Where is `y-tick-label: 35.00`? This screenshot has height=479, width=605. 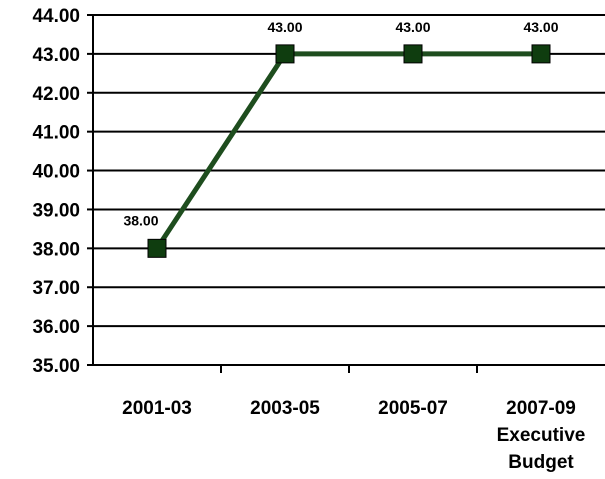
y-tick-label: 35.00 is located at coordinates (56, 366).